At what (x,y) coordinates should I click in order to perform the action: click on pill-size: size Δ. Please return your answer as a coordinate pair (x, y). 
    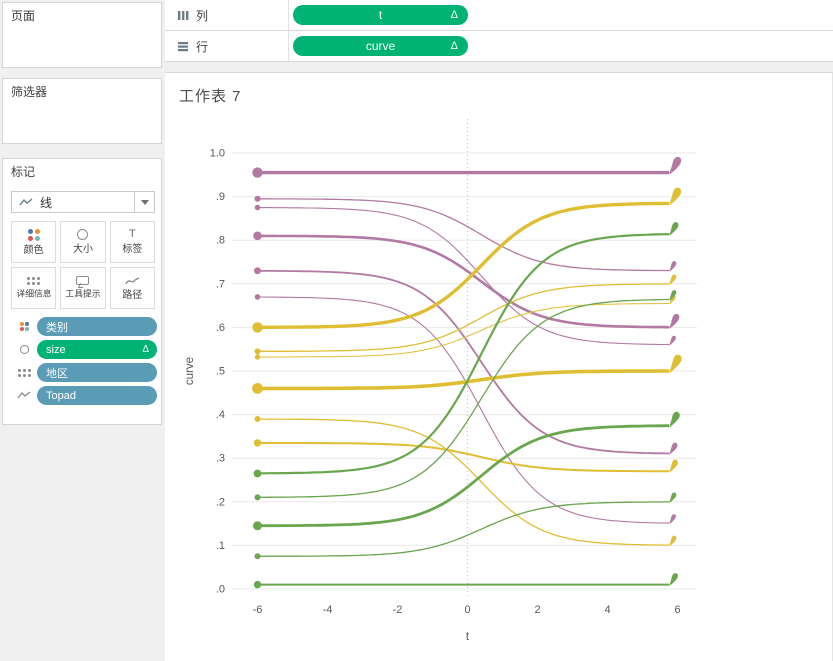
    Looking at the image, I should click on (97, 349).